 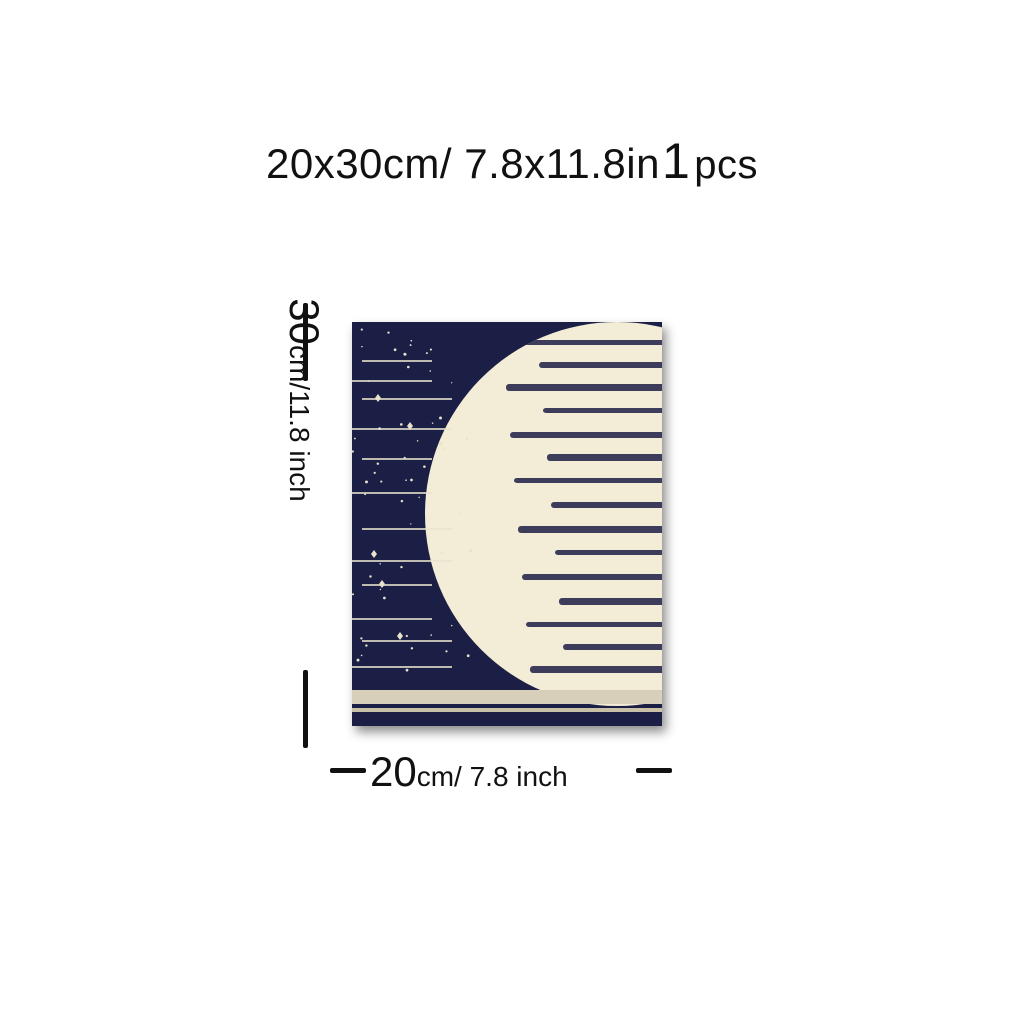 I want to click on width-dimension-line-right, so click(x=654, y=770).